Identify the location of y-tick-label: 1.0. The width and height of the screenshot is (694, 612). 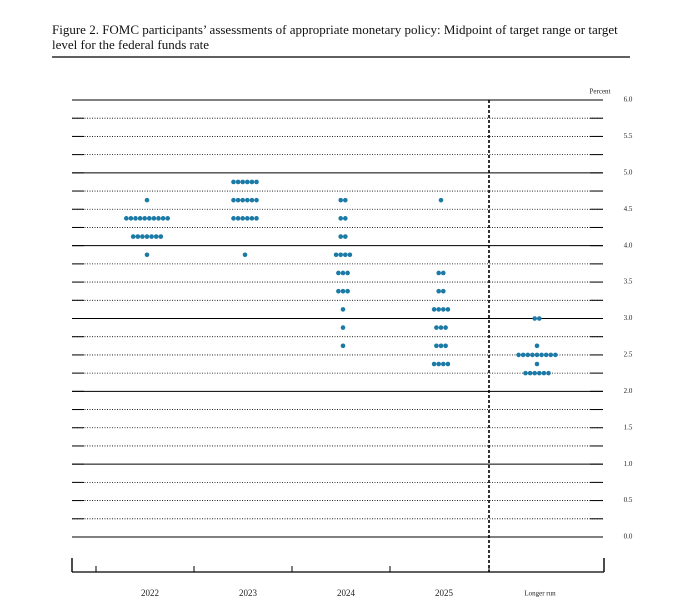
(628, 464).